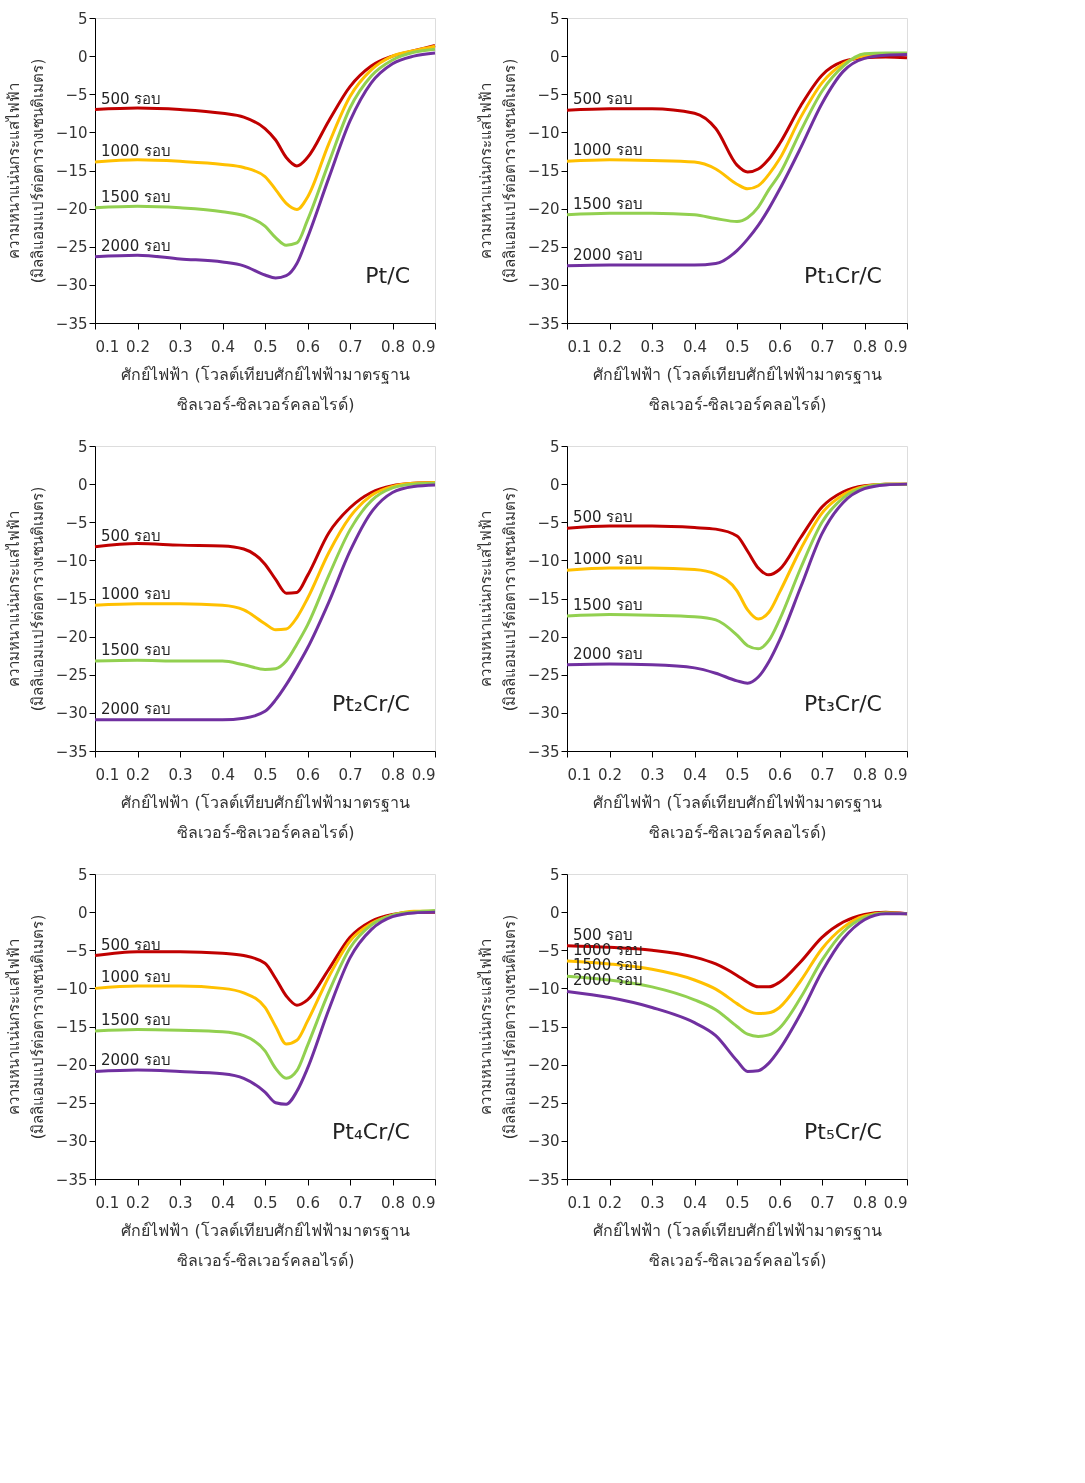  What do you see at coordinates (843, 703) in the screenshot?
I see `annotation: Pt₃Cr/C` at bounding box center [843, 703].